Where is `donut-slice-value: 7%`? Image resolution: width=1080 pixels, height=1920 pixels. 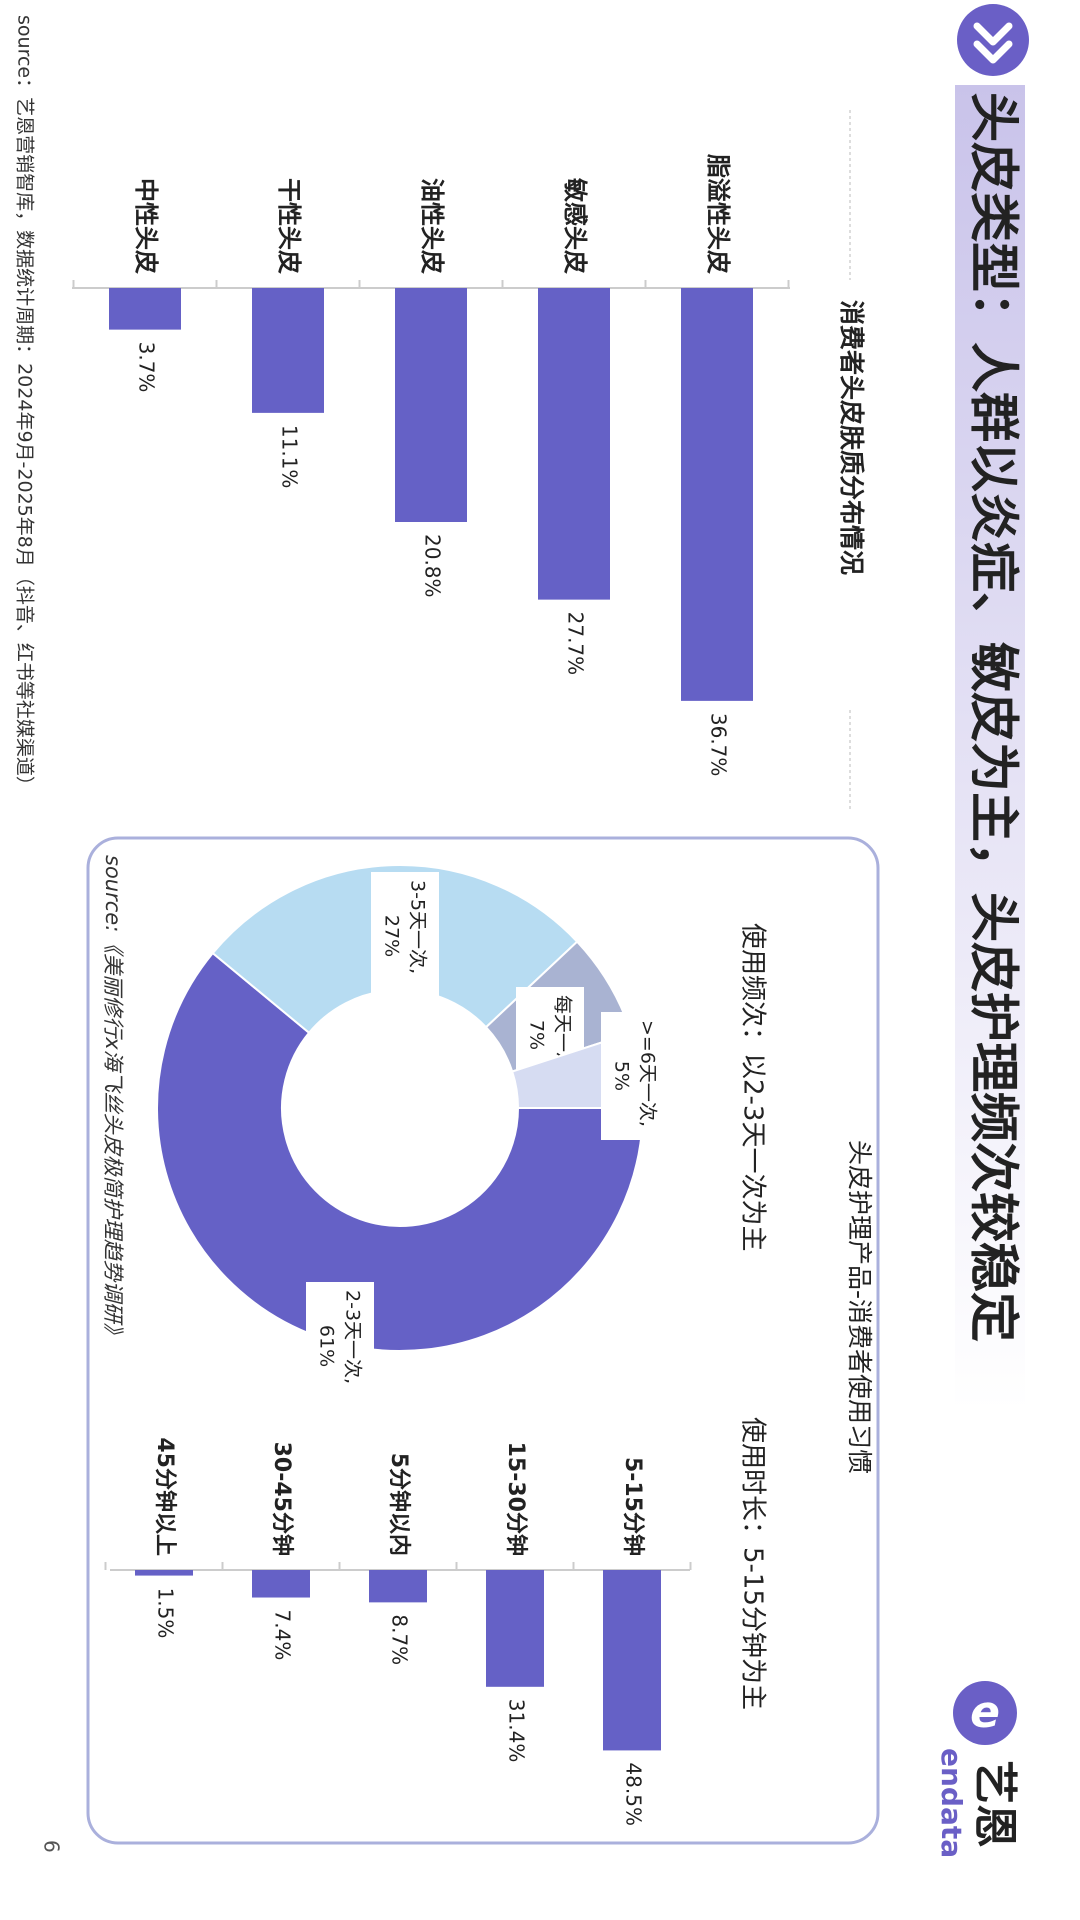 donut-slice-value: 7% is located at coordinates (537, 1035).